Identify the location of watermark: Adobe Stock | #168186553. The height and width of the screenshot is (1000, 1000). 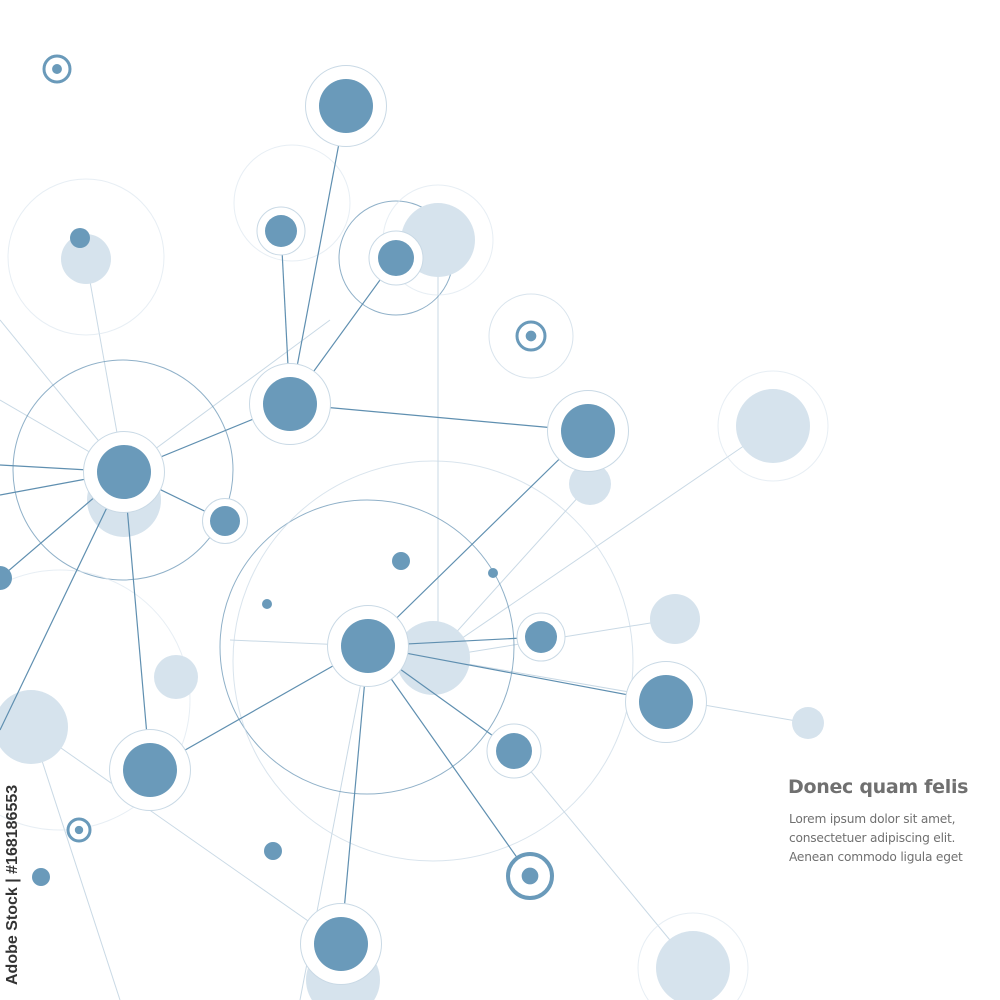
(12, 884).